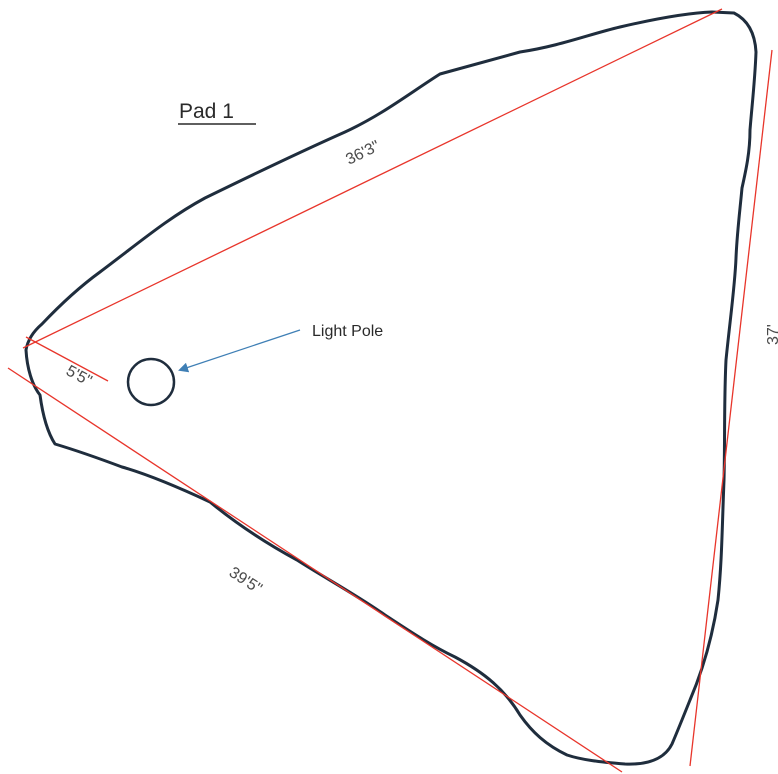 The image size is (778, 774). Describe the element at coordinates (771, 334) in the screenshot. I see `dimension-label-right: 37'` at that location.